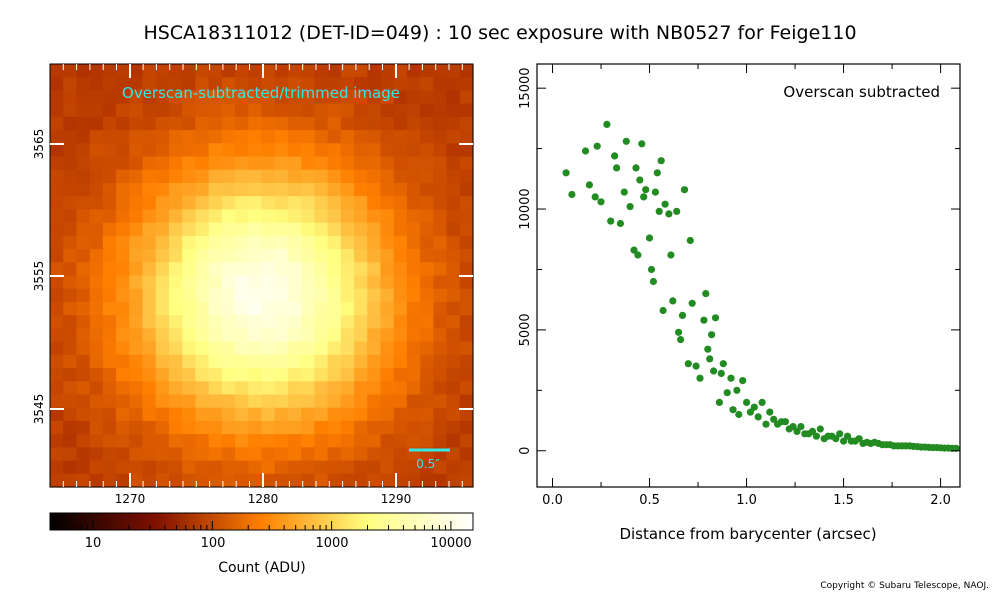 Image resolution: width=1000 pixels, height=600 pixels. I want to click on y-tick-label: 0, so click(525, 451).